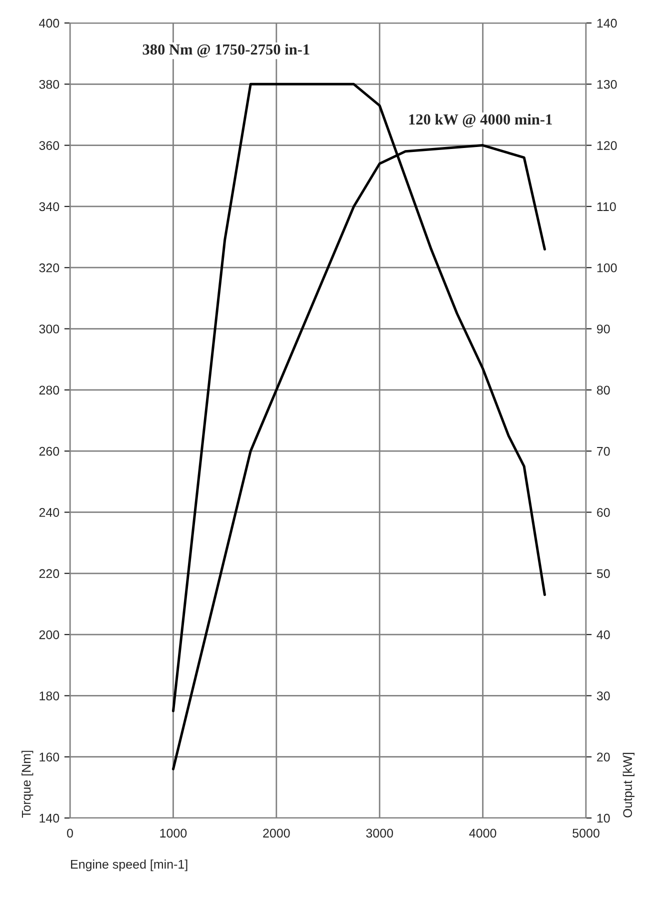 Image resolution: width=663 pixels, height=897 pixels. What do you see at coordinates (482, 833) in the screenshot?
I see `x-tick-label: 4000` at bounding box center [482, 833].